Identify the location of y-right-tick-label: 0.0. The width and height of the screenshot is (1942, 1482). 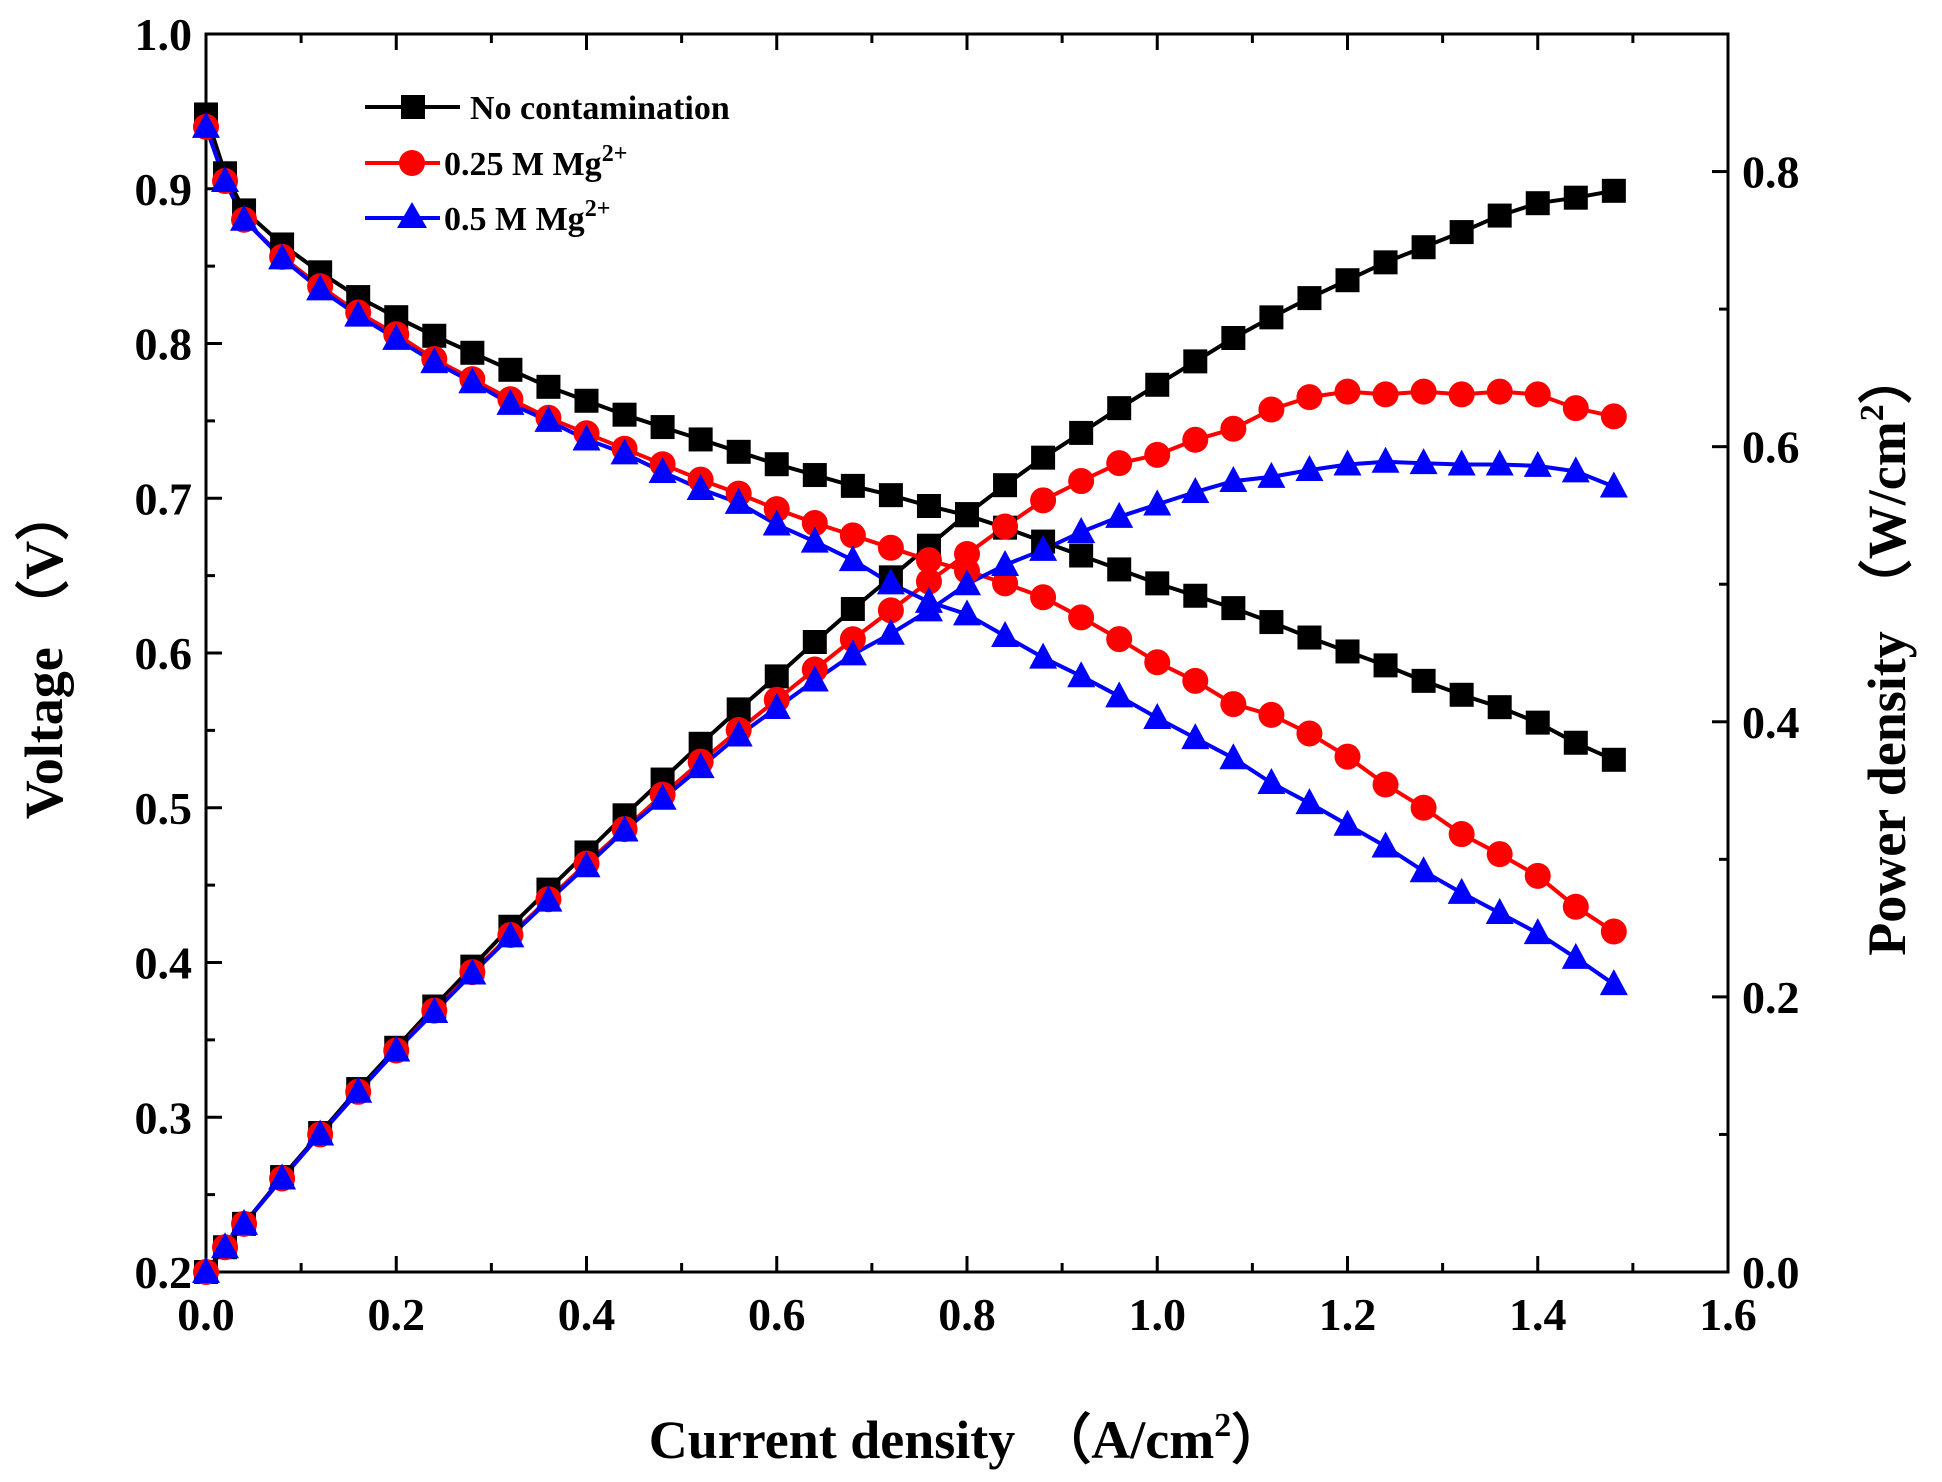
(1771, 1272).